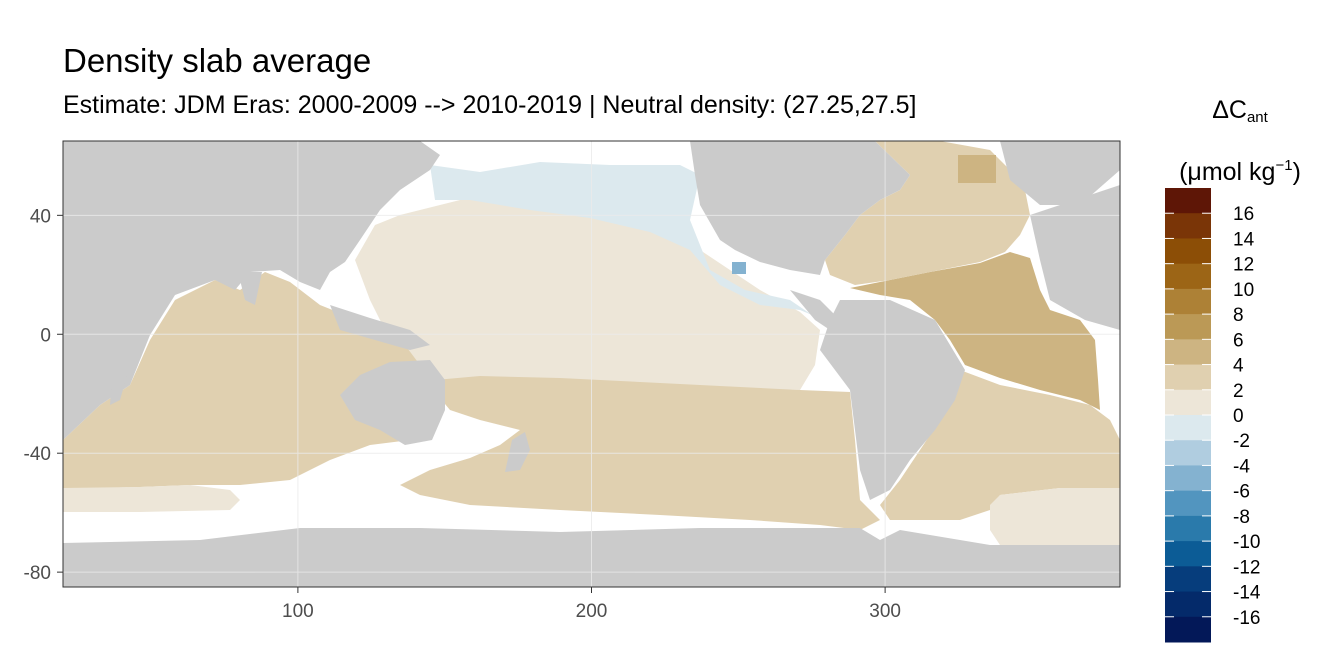 The height and width of the screenshot is (672, 1344). What do you see at coordinates (815, 310) in the screenshot?
I see `land-central-america` at bounding box center [815, 310].